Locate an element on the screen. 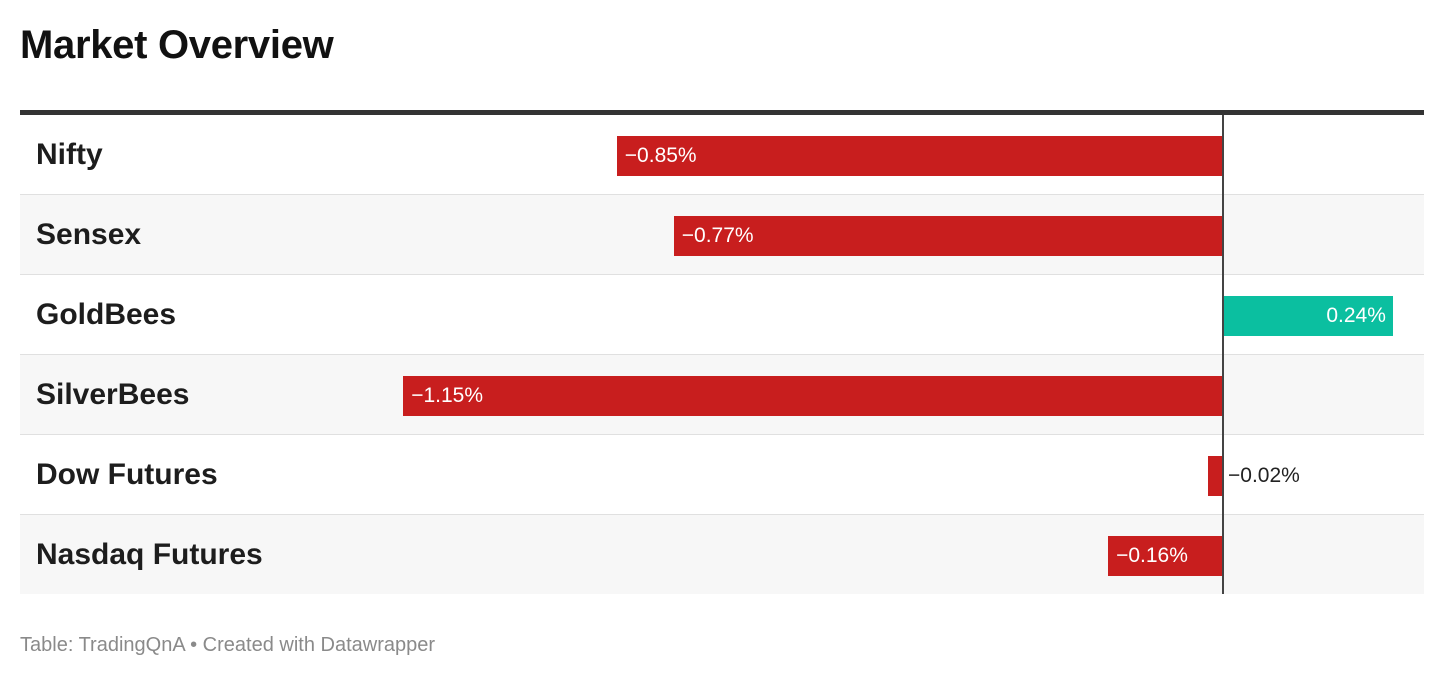 This screenshot has height=680, width=1444. bar-value-label: −0.85% is located at coordinates (660, 155).